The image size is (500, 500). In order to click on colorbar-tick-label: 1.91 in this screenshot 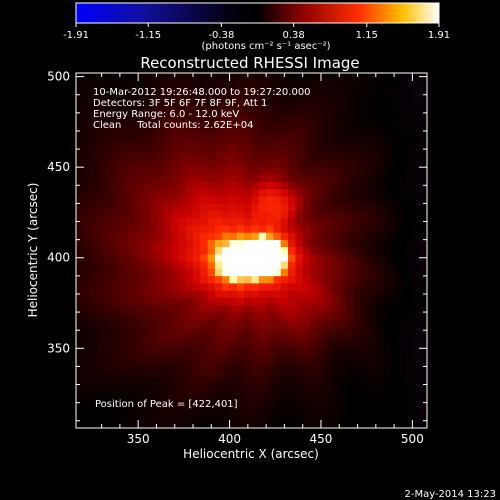, I will do `click(439, 35)`.